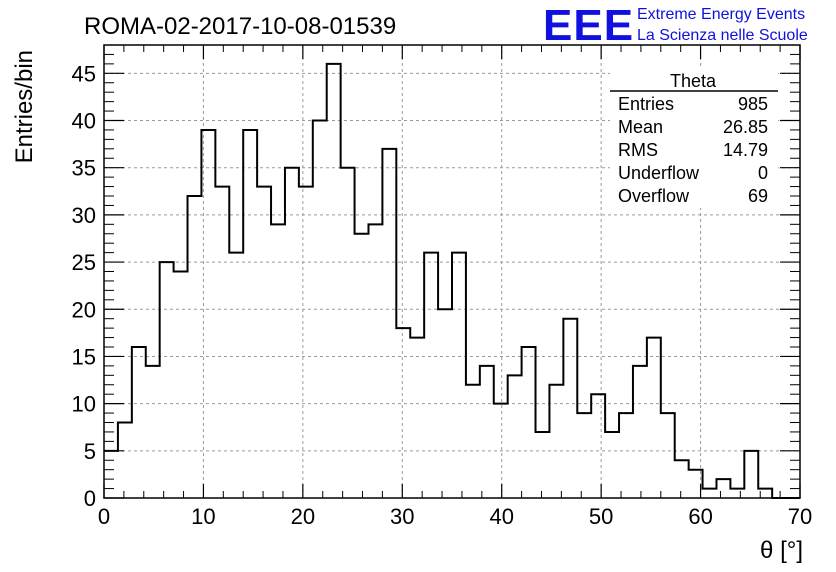 Image resolution: width=836 pixels, height=572 pixels. I want to click on y-axis-title: Entries/bin, so click(24, 106).